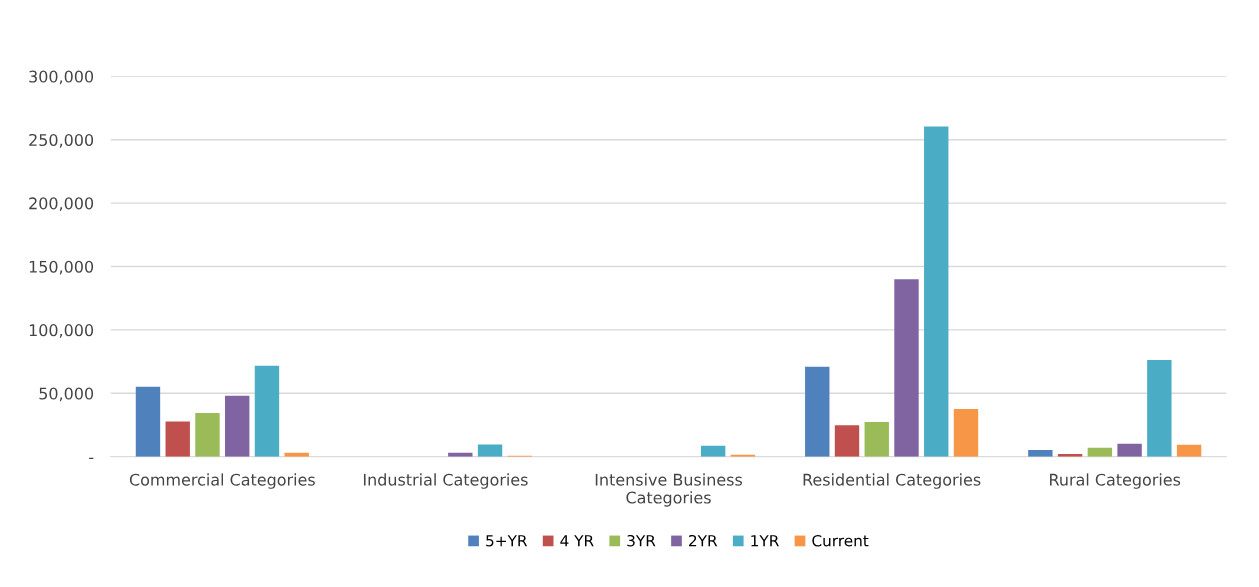 The image size is (1259, 587). I want to click on x-tick-label: Commercial Categories, so click(222, 481).